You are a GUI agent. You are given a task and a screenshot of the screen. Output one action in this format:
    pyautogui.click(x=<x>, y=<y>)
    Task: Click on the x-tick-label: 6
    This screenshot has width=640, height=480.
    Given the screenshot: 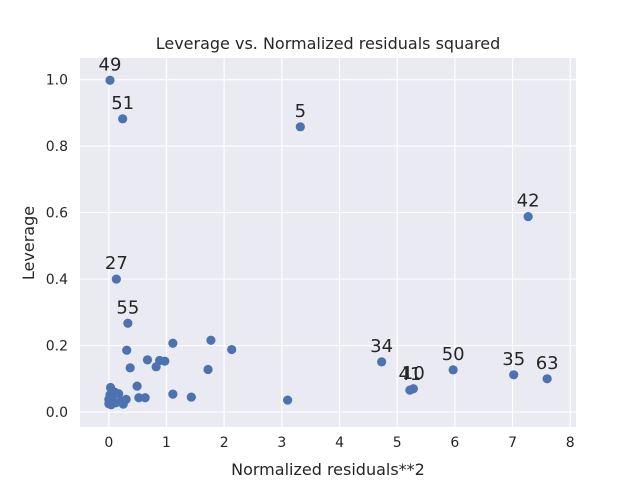 What is the action you would take?
    pyautogui.click(x=454, y=443)
    